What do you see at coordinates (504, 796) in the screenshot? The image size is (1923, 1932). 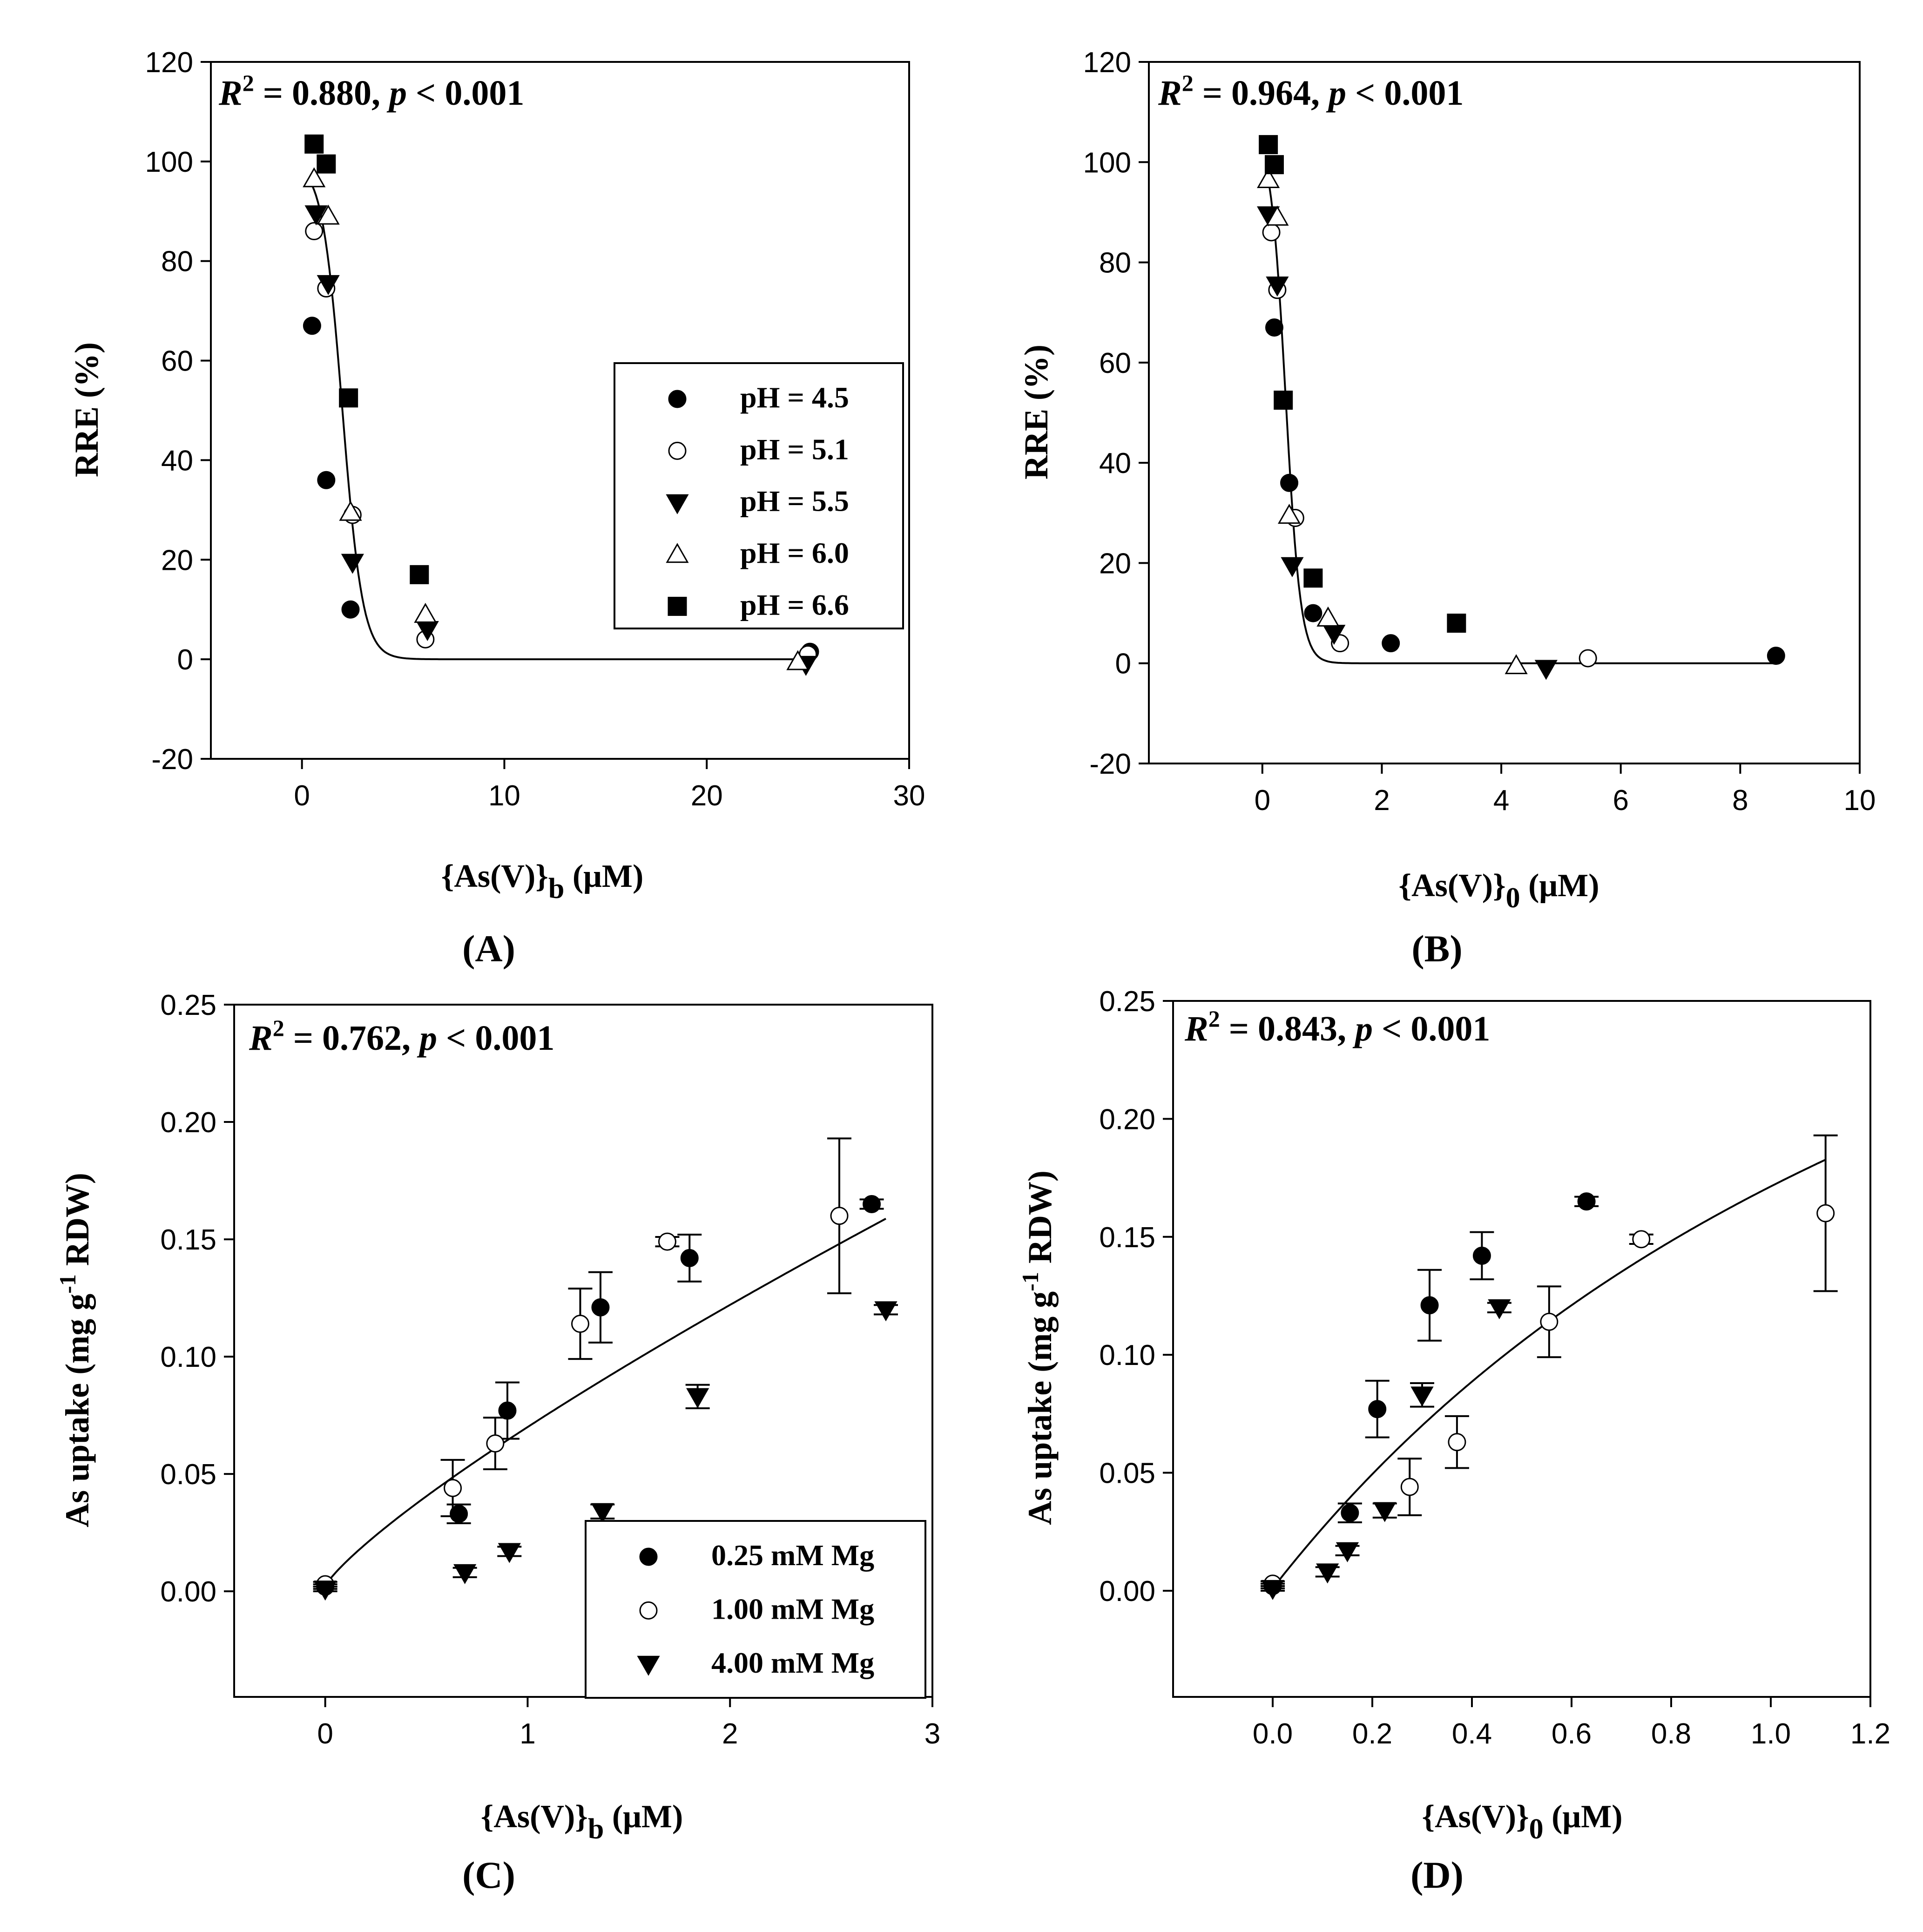 I see `x-tick-label-a-10: 10` at bounding box center [504, 796].